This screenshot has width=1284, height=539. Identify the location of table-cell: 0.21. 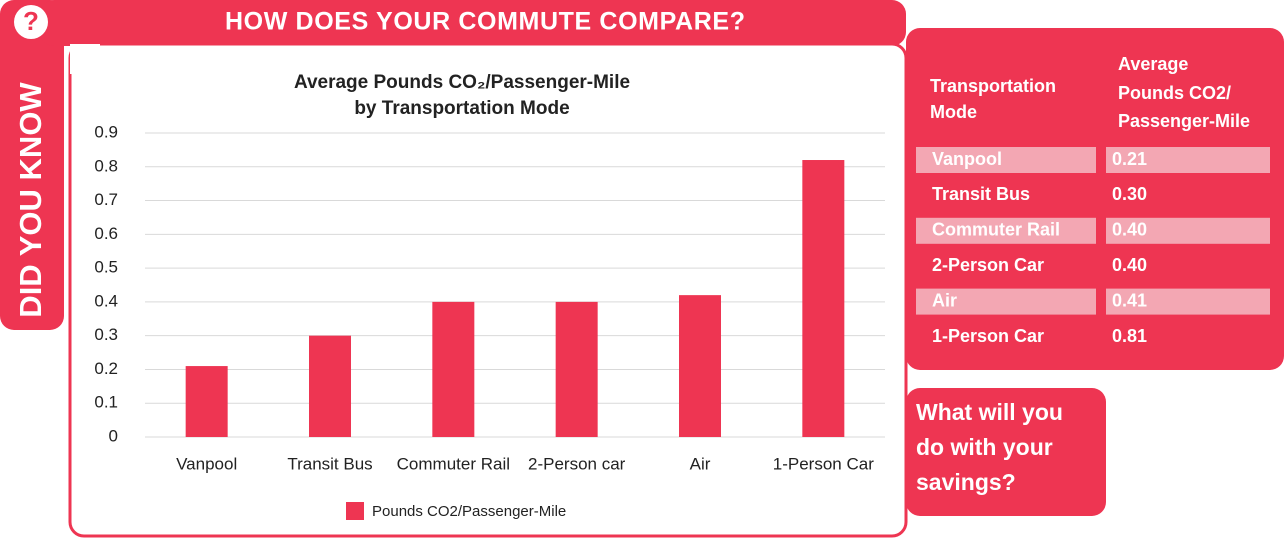
(1129, 159).